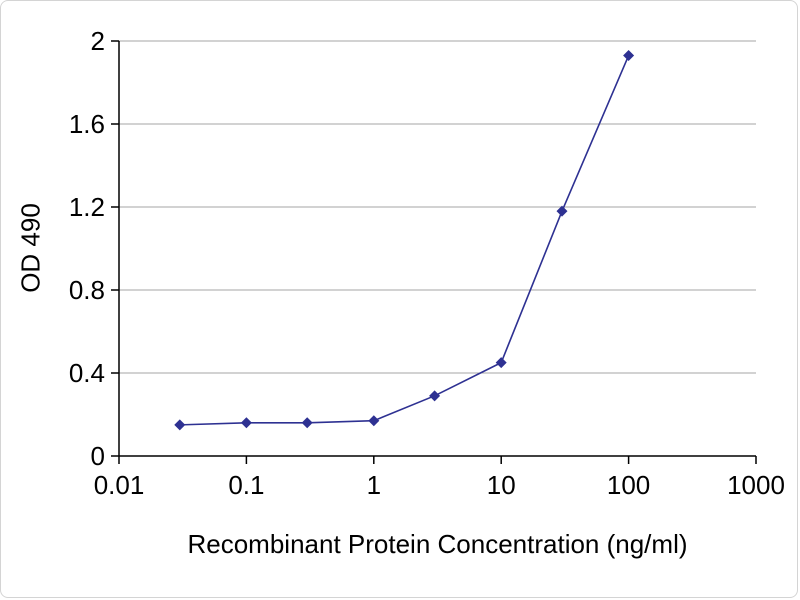 The height and width of the screenshot is (600, 800). Describe the element at coordinates (87, 373) in the screenshot. I see `y-tick-label: 0.4` at that location.